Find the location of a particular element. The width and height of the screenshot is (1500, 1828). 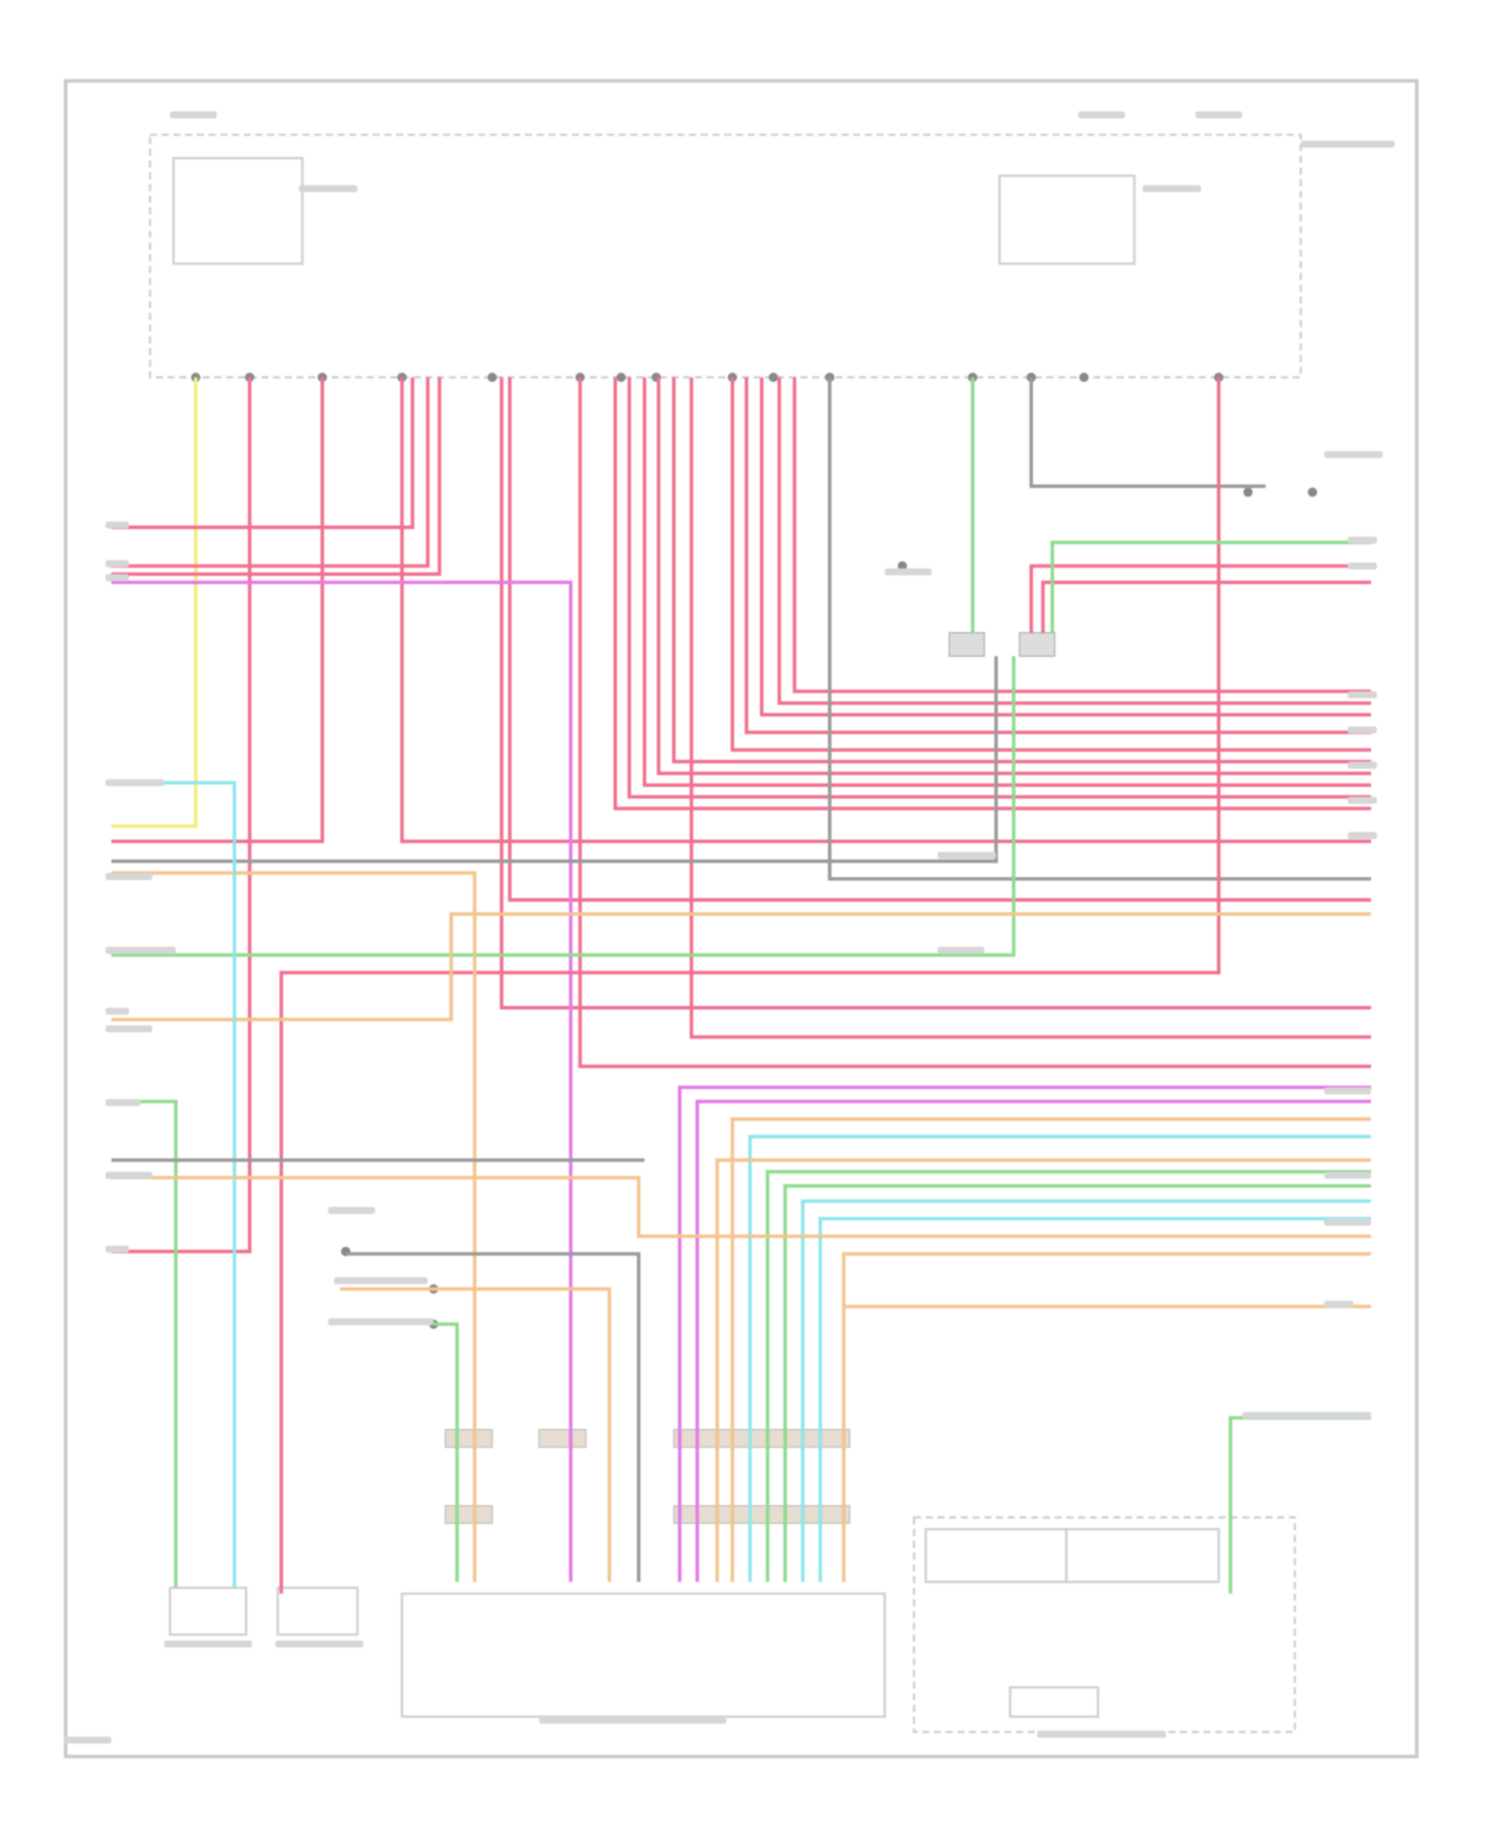

indicator-box is located at coordinates (996, 1556).